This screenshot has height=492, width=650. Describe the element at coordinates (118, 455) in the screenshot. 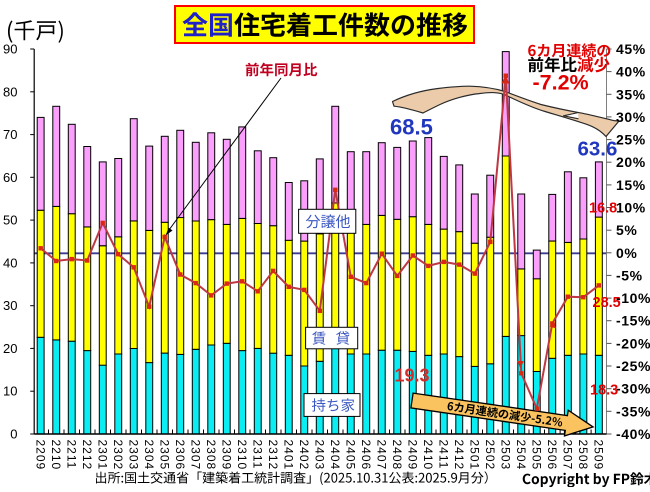

I see `svg-text: 2302` at that location.